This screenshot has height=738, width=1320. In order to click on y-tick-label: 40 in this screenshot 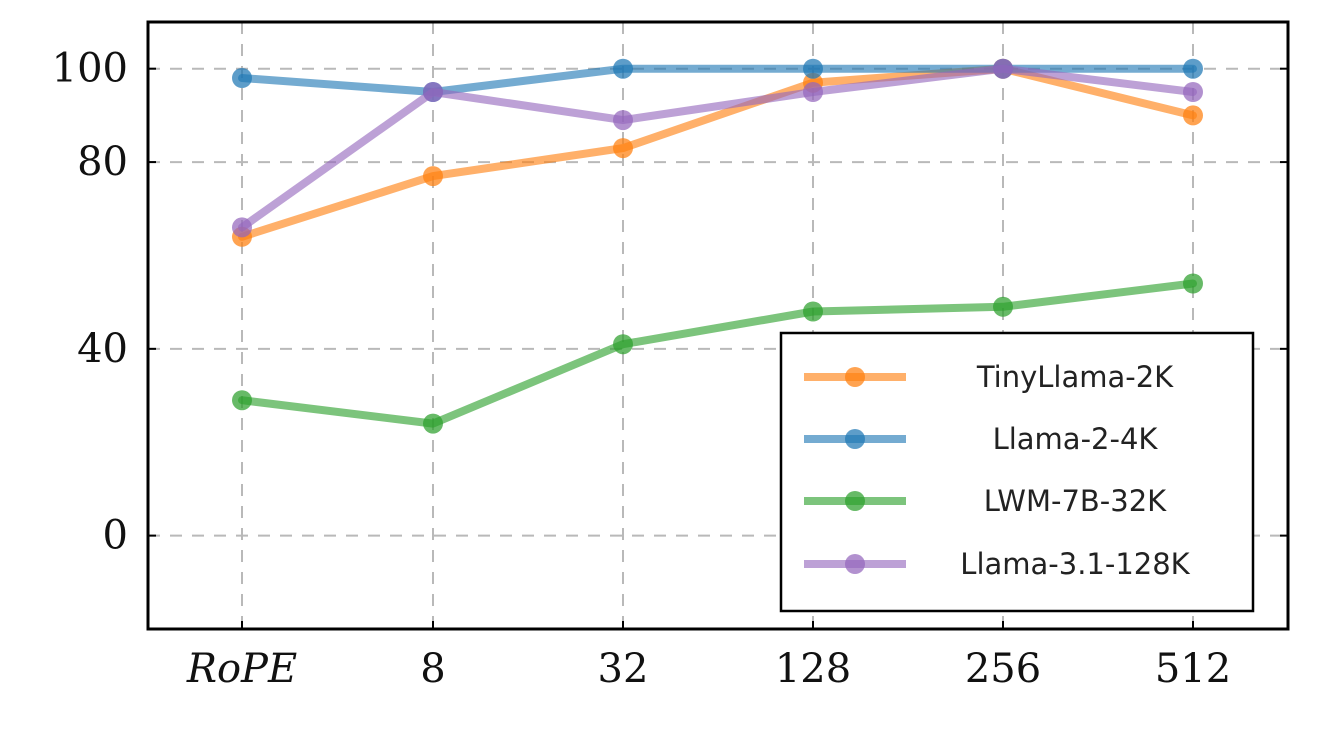, I will do `click(102, 349)`.